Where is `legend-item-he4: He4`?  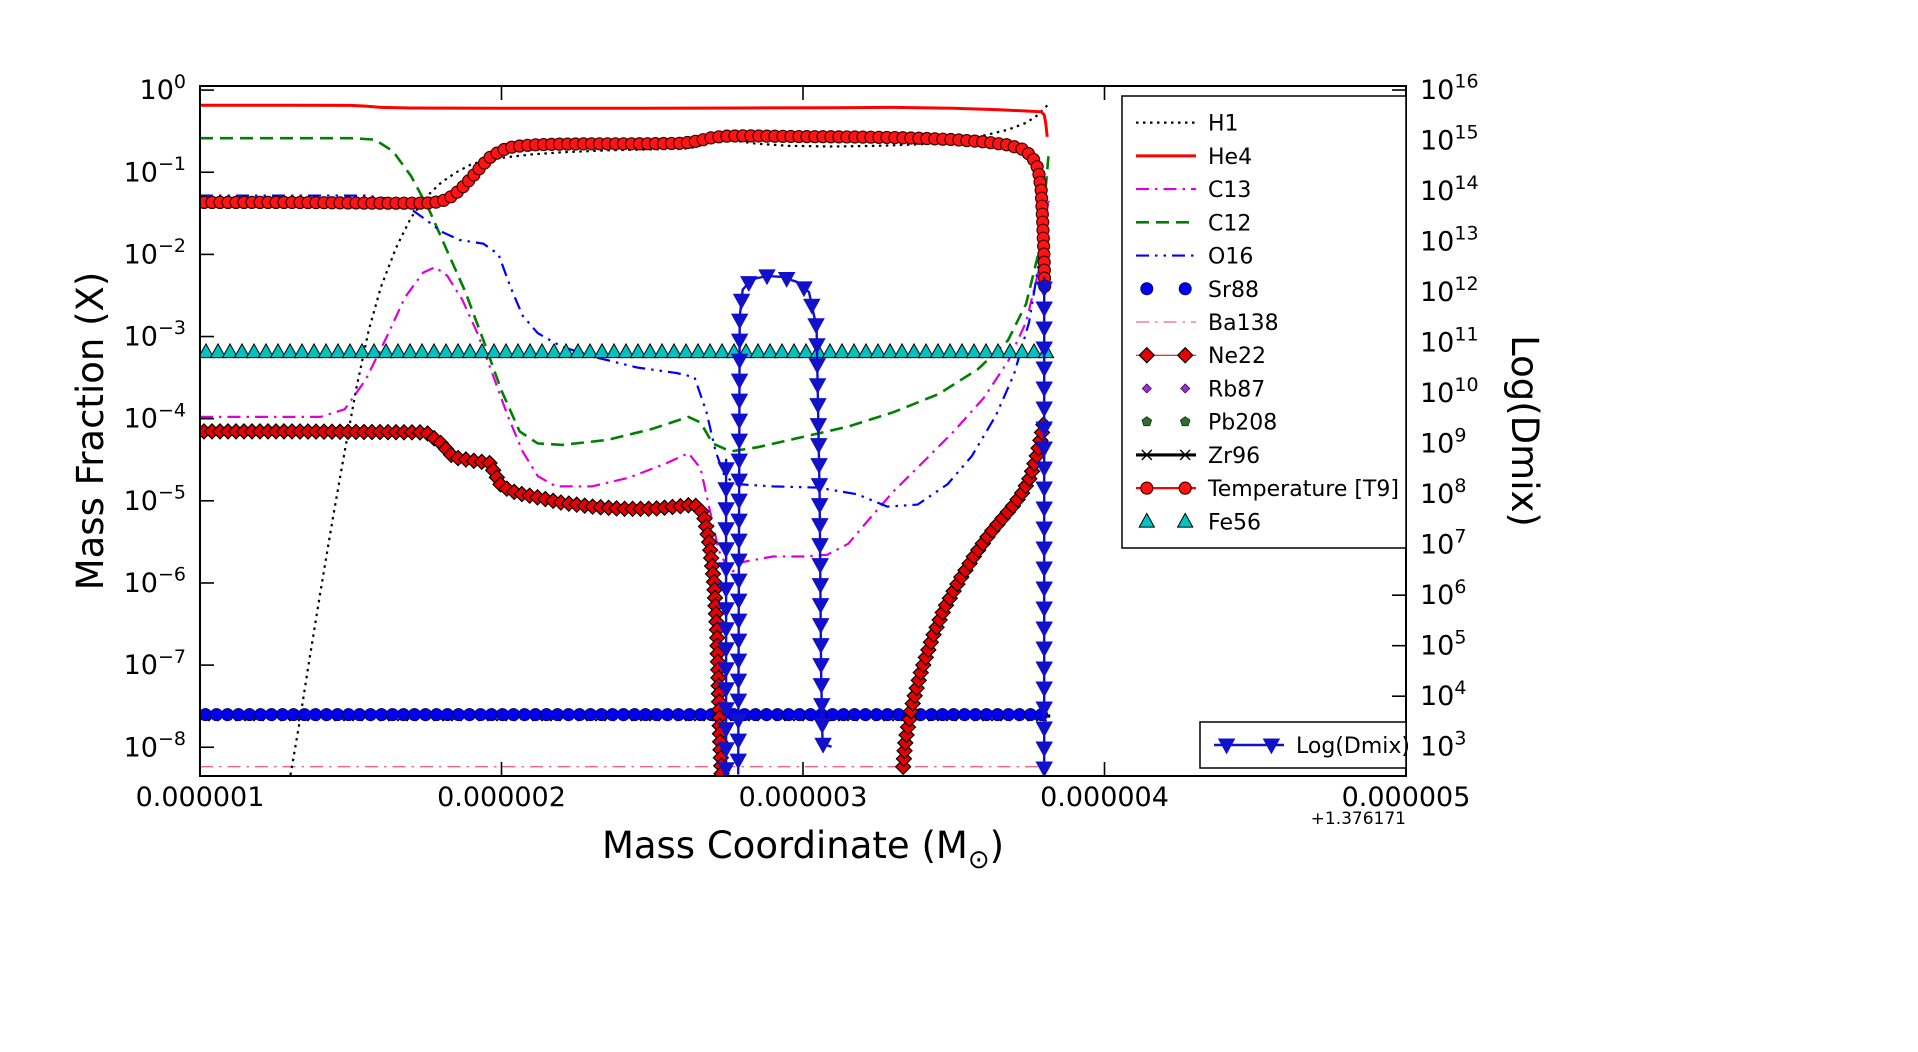
legend-item-he4: He4 is located at coordinates (1194, 157).